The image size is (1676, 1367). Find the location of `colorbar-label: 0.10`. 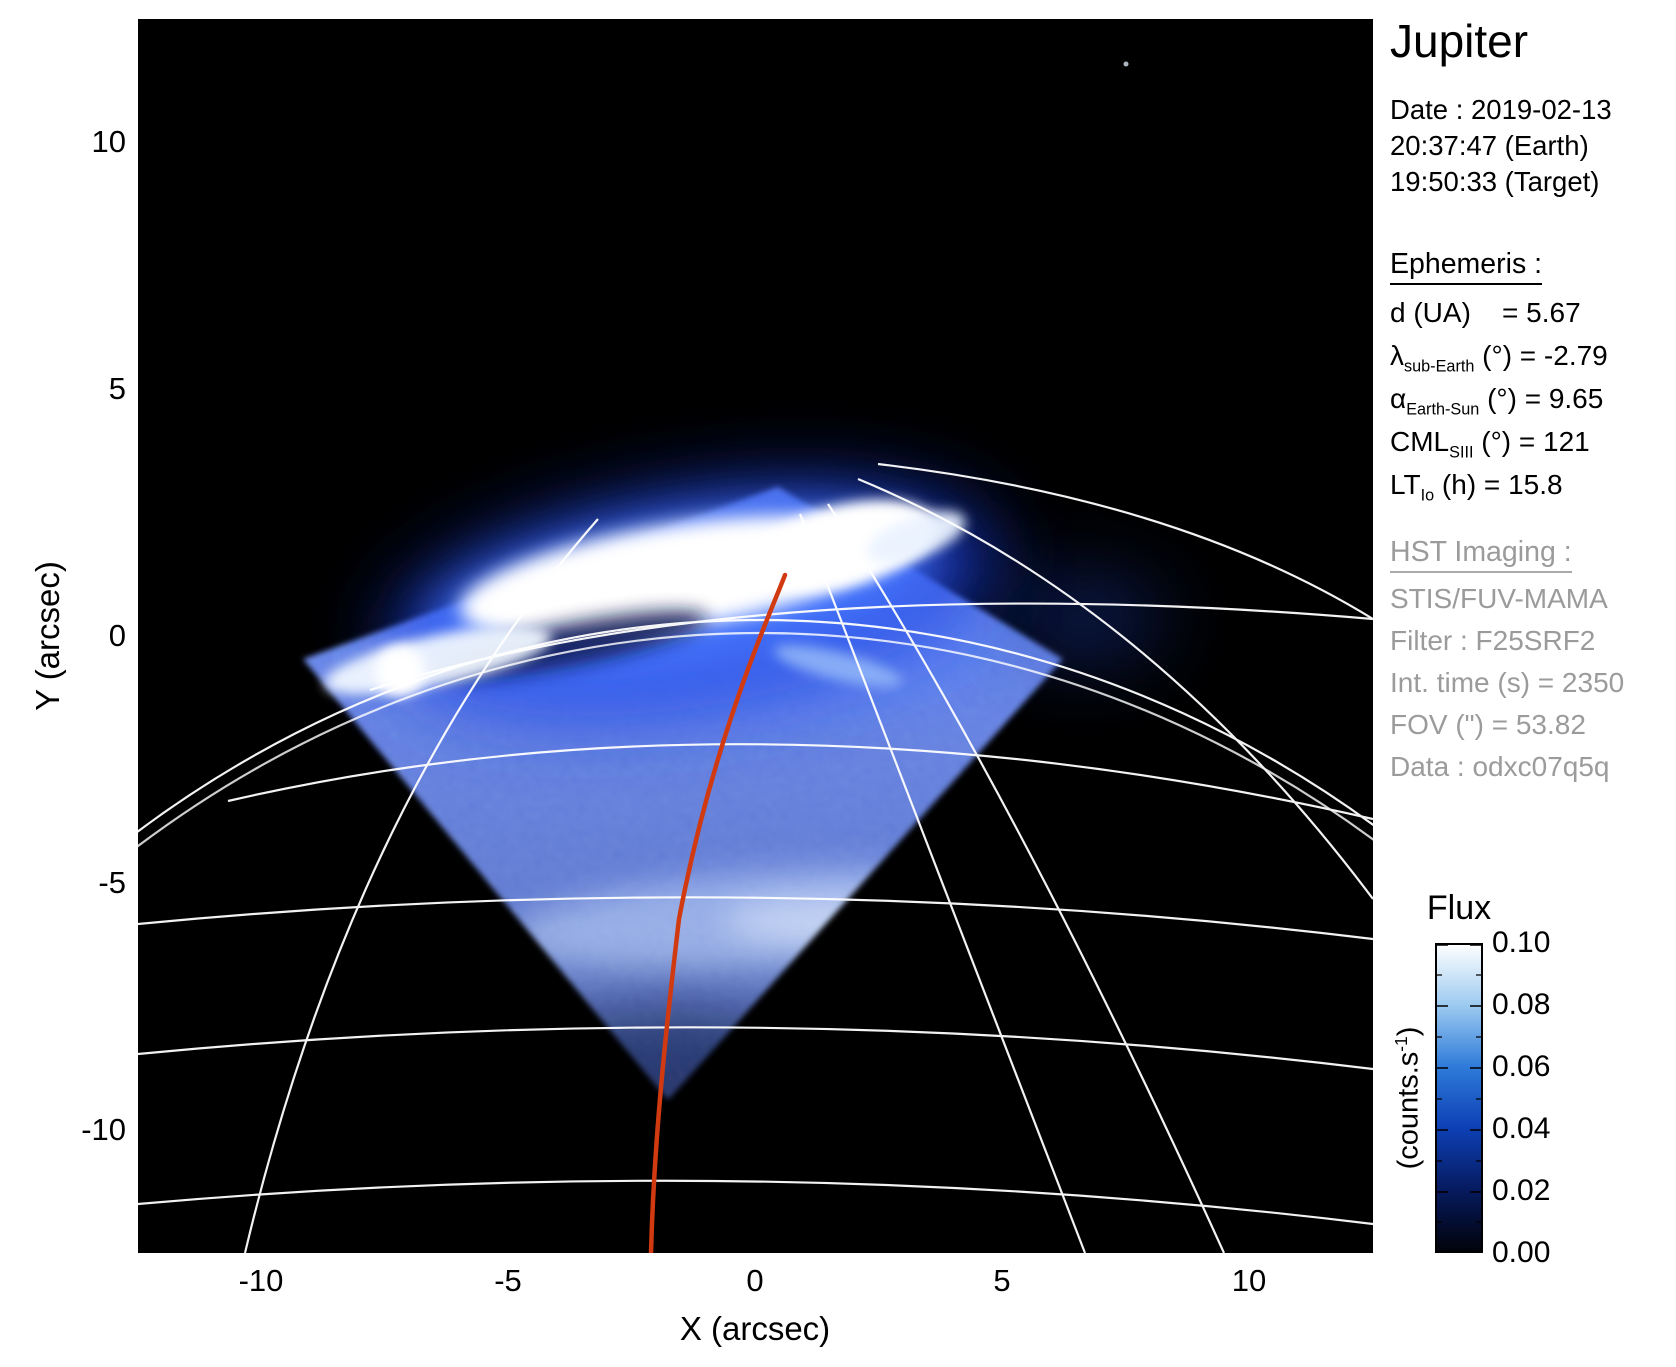

colorbar-label: 0.10 is located at coordinates (1521, 942).